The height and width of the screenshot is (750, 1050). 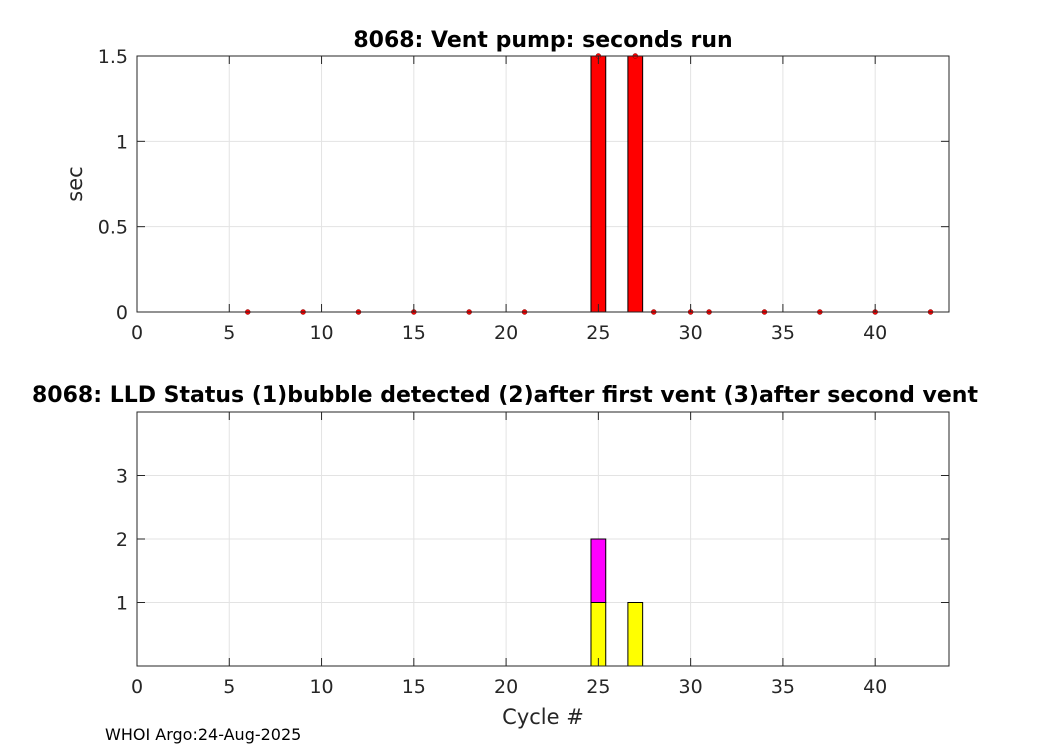 I want to click on x-axis-label: Cycle #, so click(x=543, y=717).